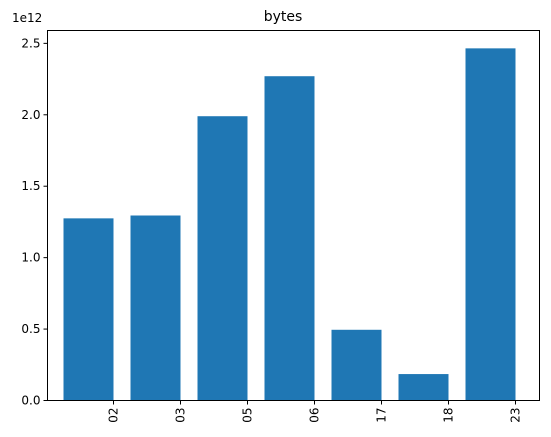  I want to click on y-tick-label: 1.5, so click(30, 186).